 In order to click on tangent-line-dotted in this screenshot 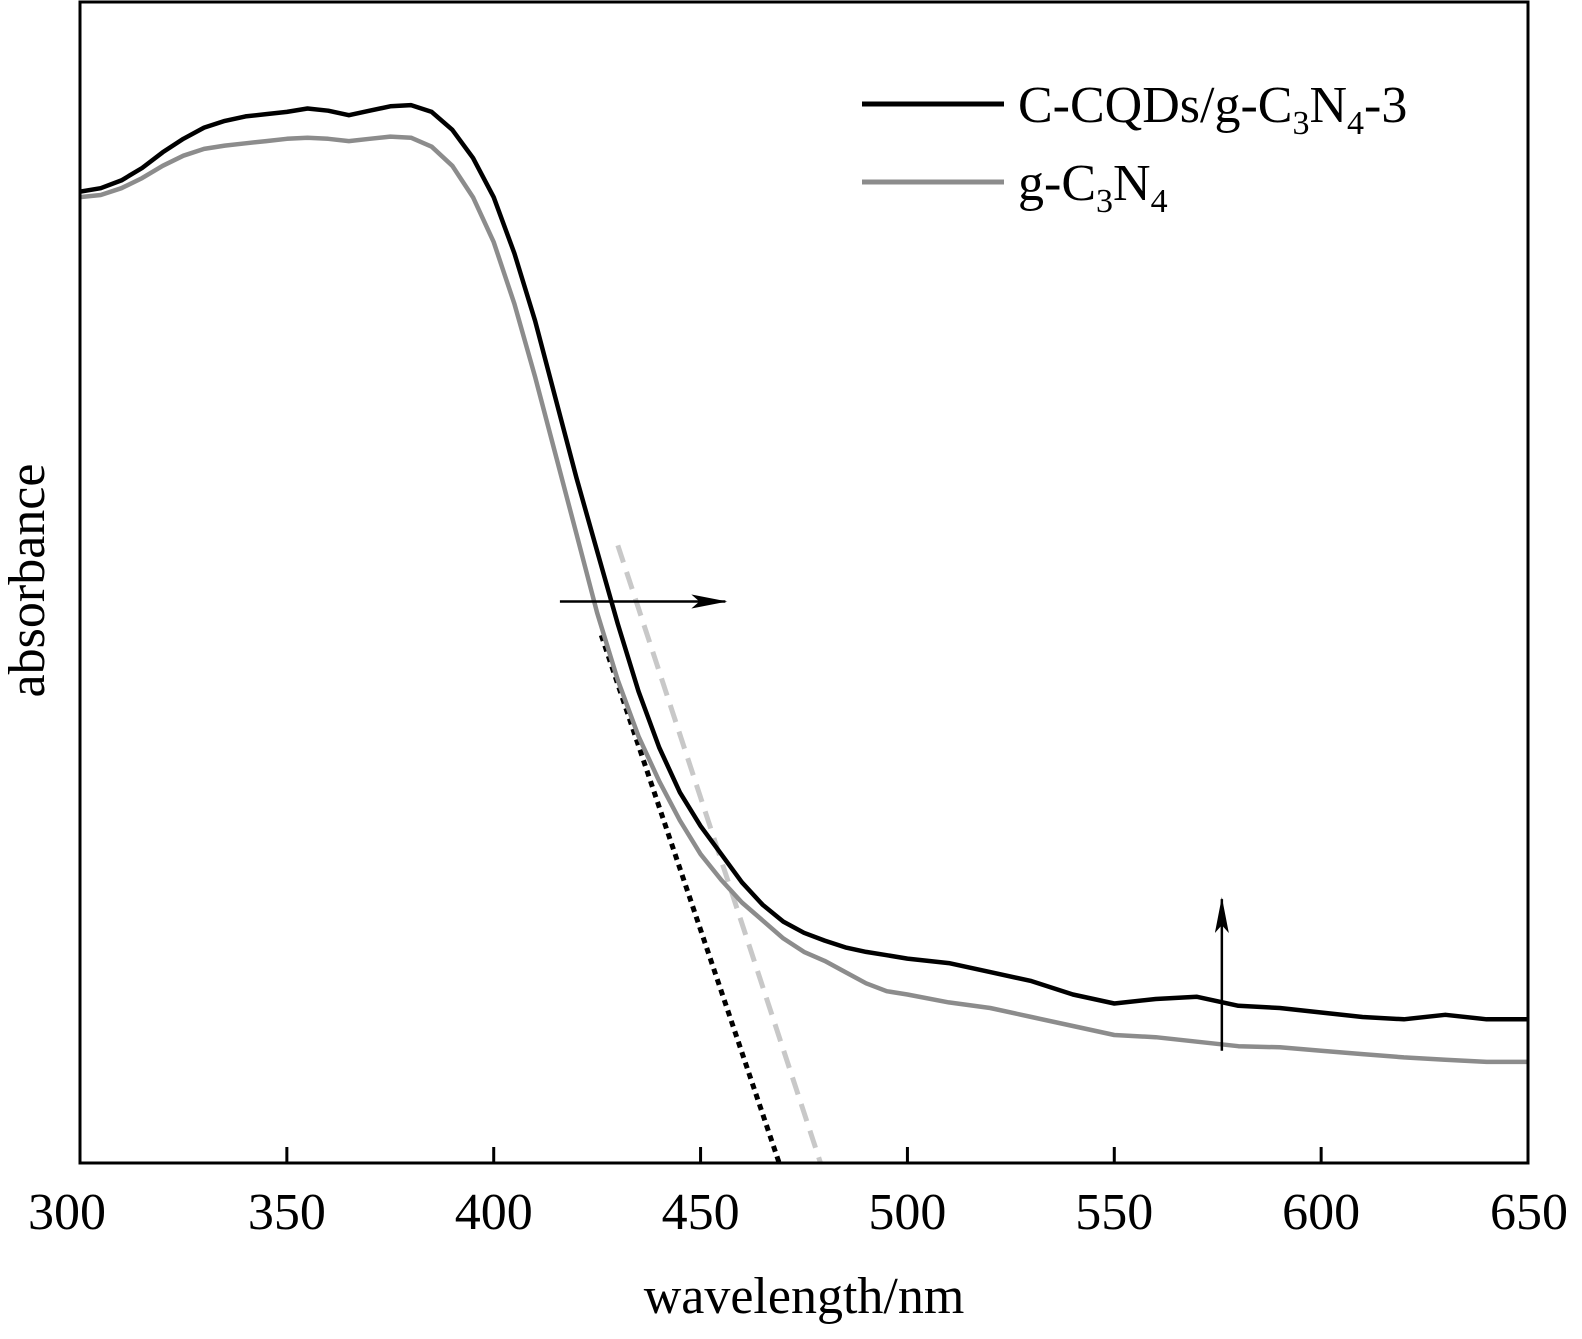, I will do `click(690, 898)`.